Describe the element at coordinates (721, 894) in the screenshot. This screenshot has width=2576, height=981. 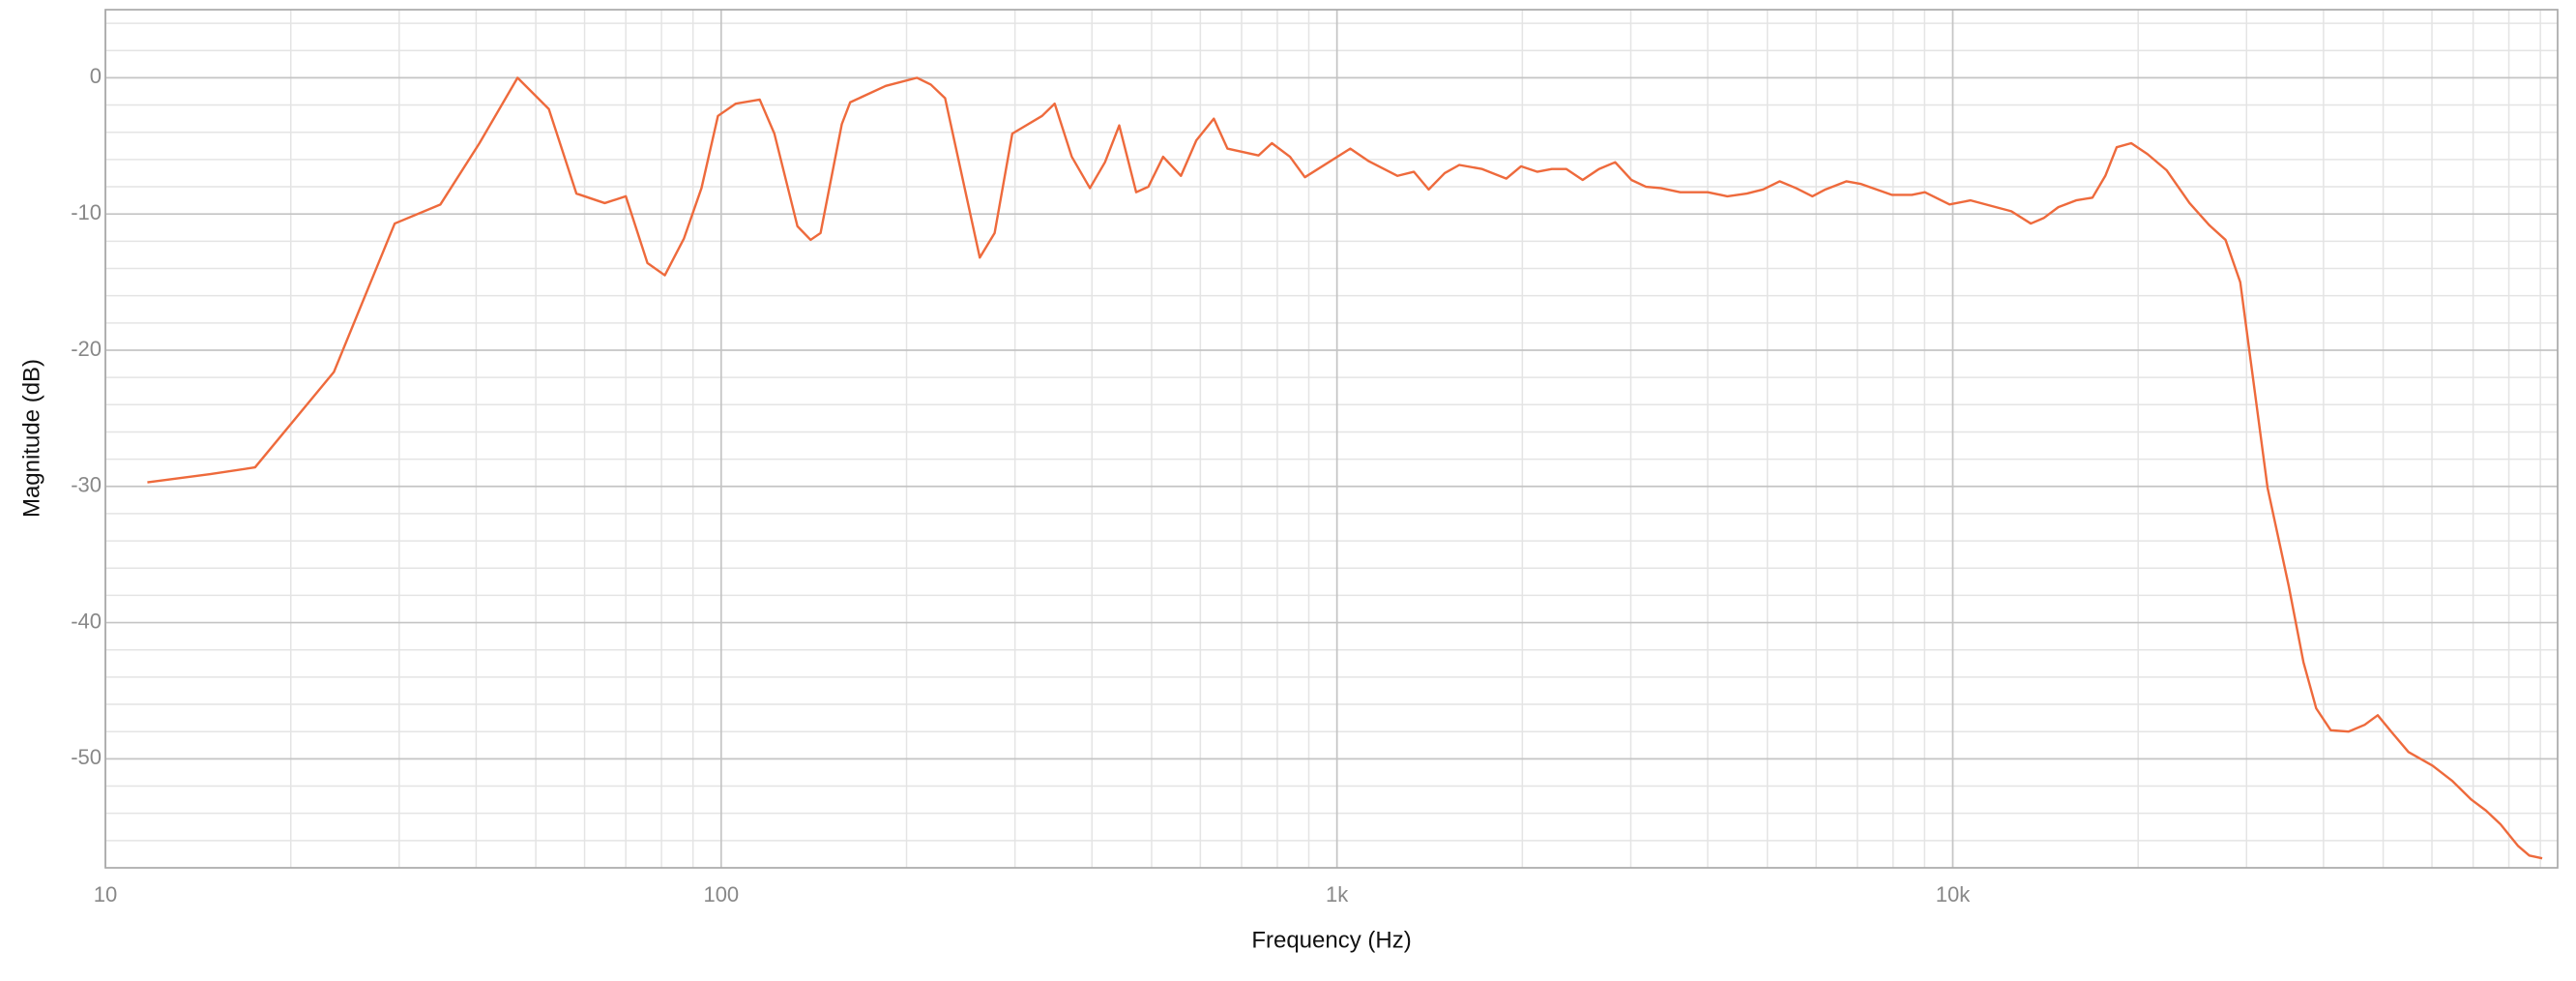
I see `x-tick-label: 100` at that location.